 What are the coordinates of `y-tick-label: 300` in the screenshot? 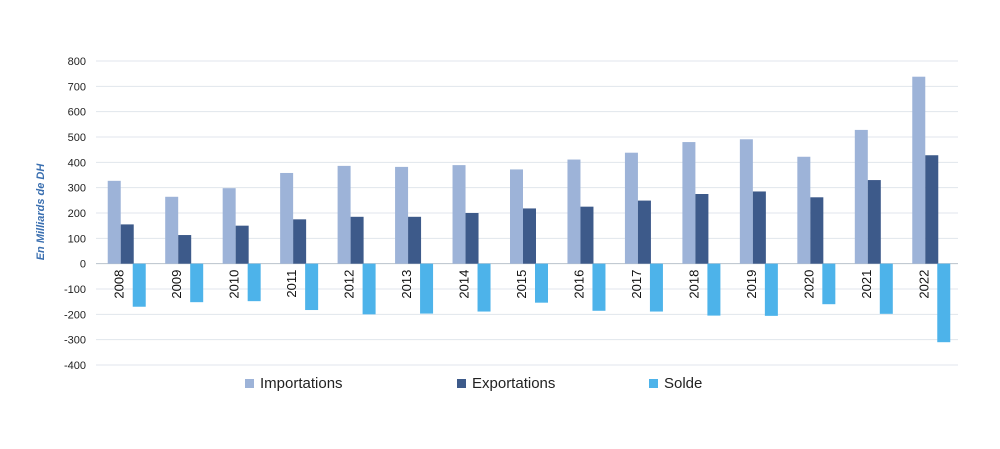 It's located at (77, 189).